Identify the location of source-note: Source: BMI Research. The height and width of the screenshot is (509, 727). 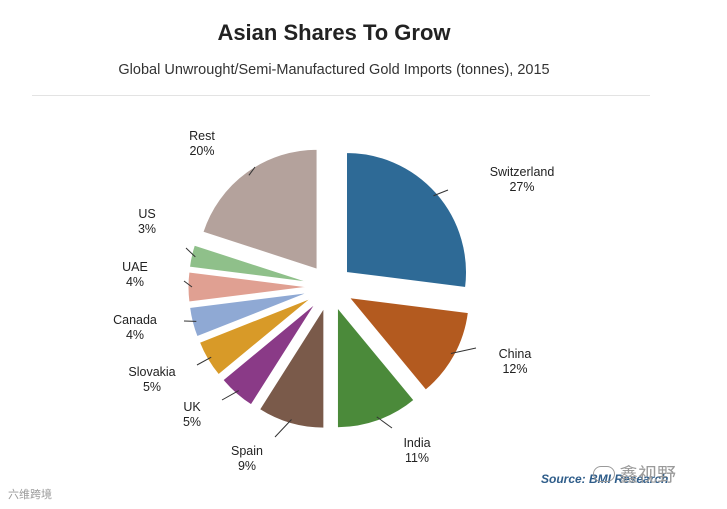
(605, 479).